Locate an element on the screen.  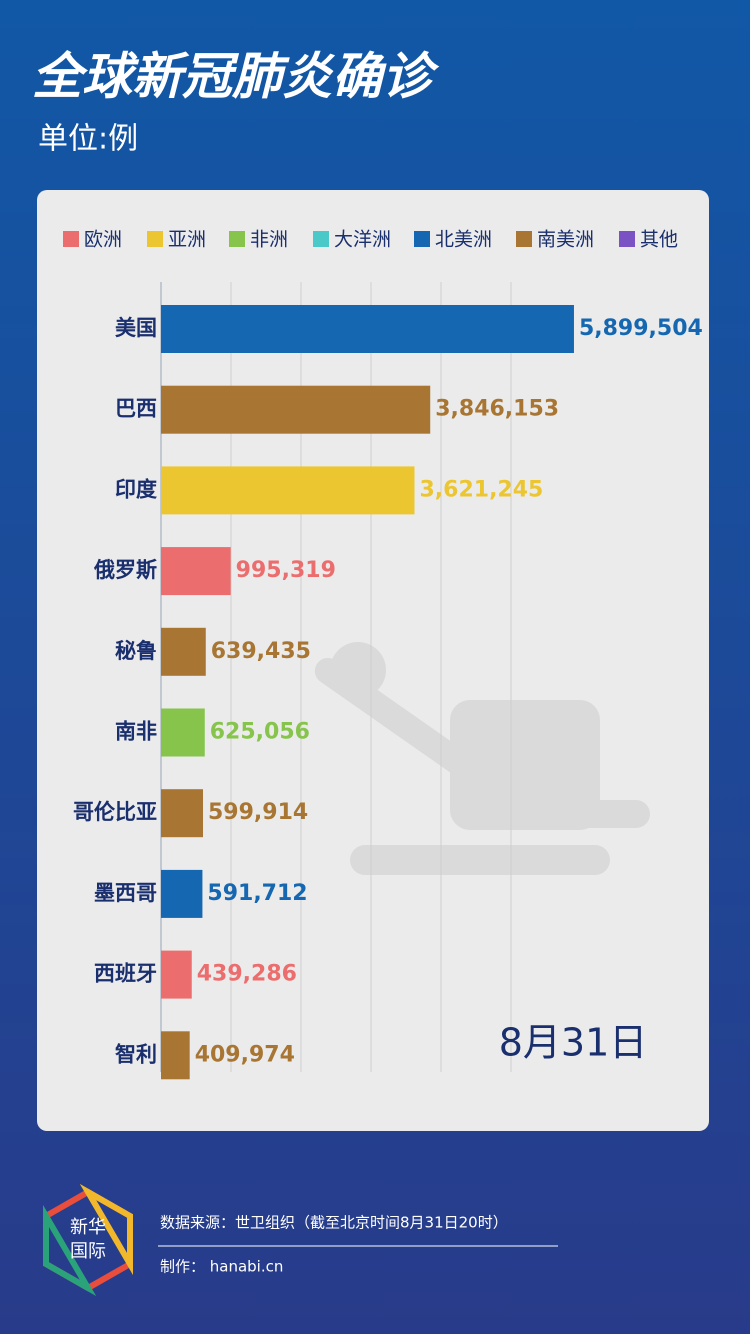
credit: 制作： hanabi.cn is located at coordinates (221, 1267).